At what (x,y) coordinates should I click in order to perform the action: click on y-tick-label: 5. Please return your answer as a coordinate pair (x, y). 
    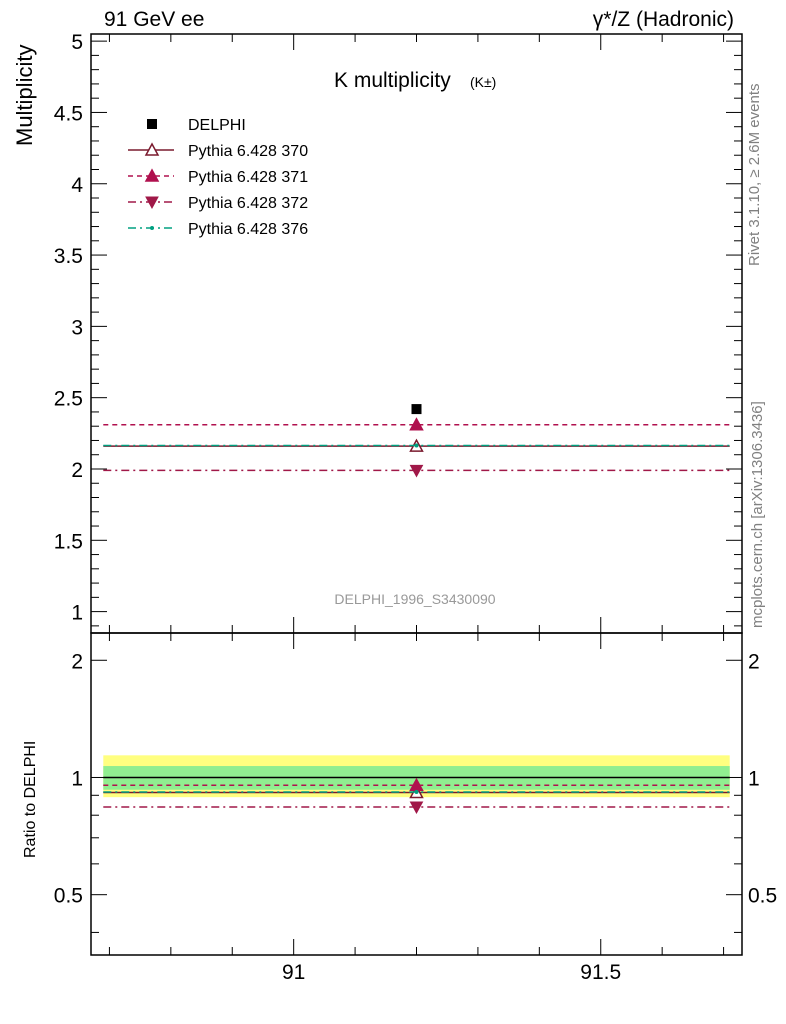
    Looking at the image, I should click on (77, 42).